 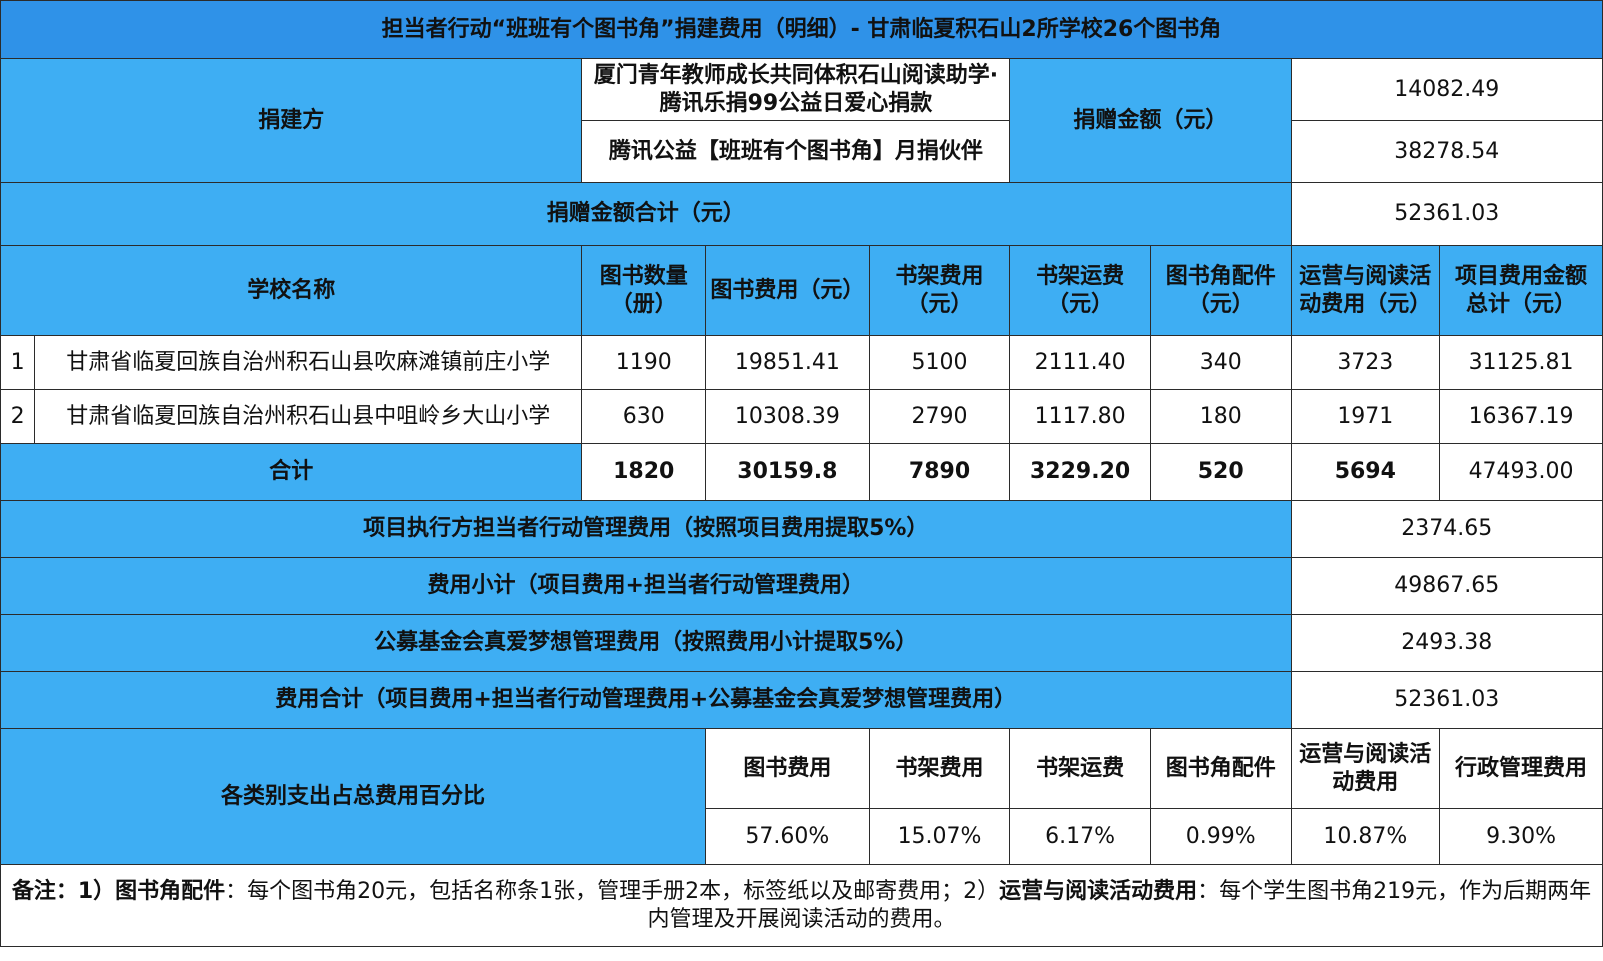 What do you see at coordinates (1080, 290) in the screenshot?
I see `header-shelf-shipping: 书架运费（元）` at bounding box center [1080, 290].